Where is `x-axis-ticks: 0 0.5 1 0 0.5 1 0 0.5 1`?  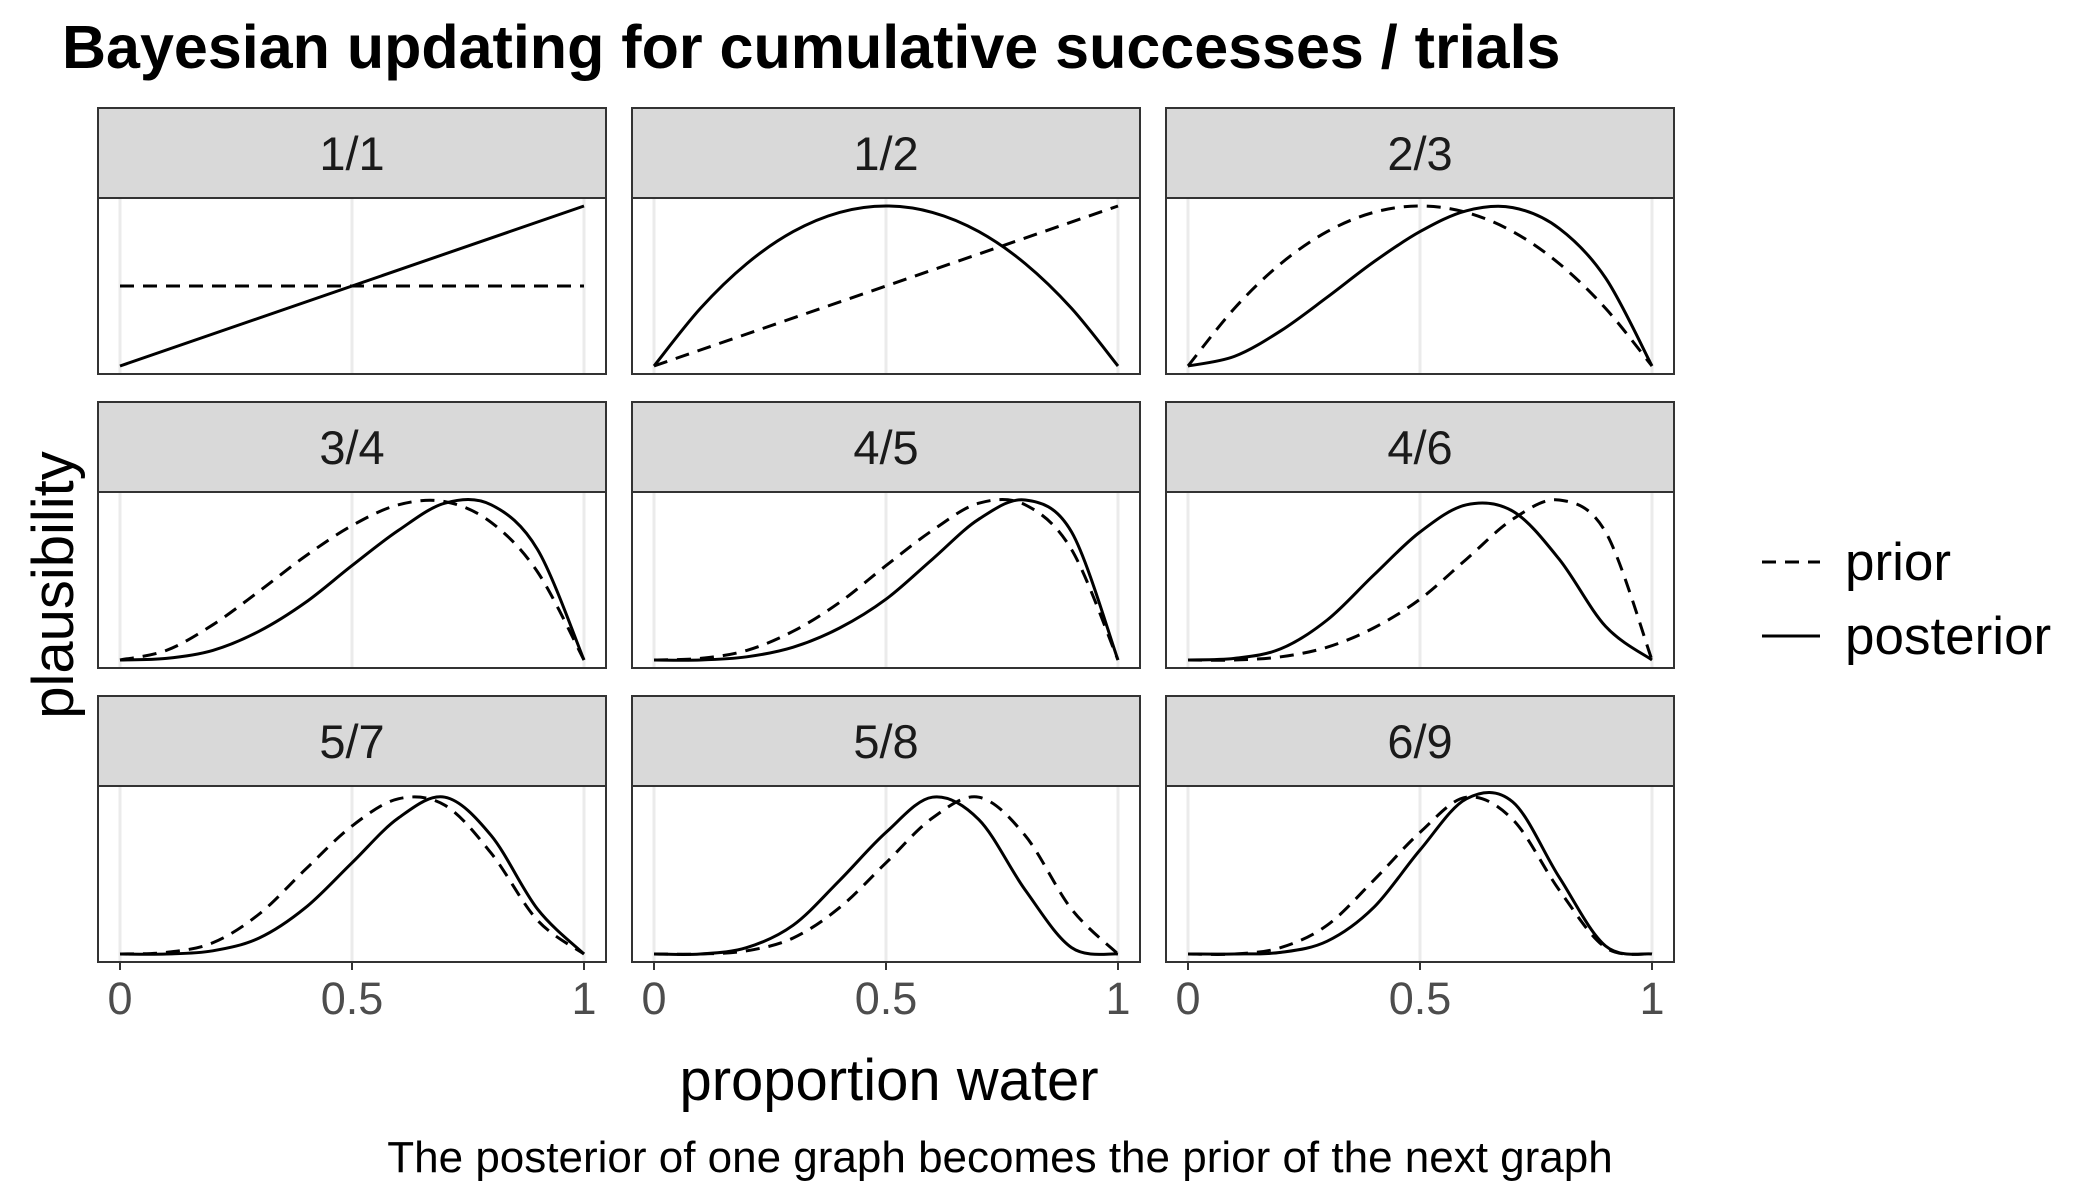
x-axis-ticks: 0 0.5 1 0 0.5 1 0 0.5 1 is located at coordinates (886, 993).